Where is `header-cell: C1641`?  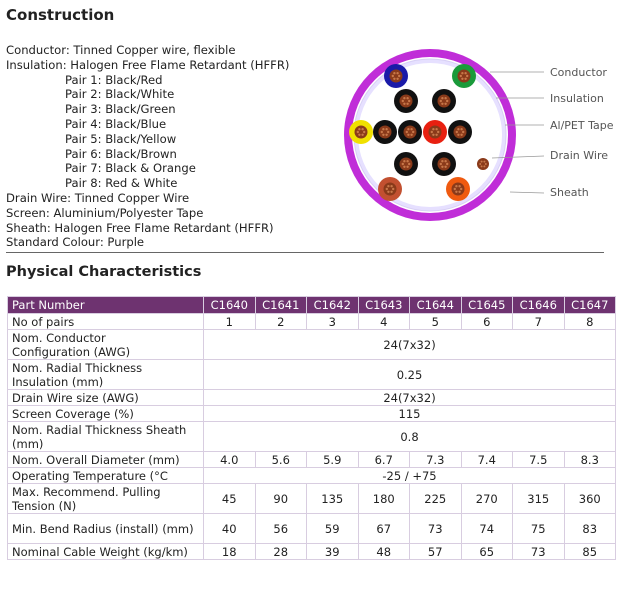
header-cell: C1641 is located at coordinates (280, 305).